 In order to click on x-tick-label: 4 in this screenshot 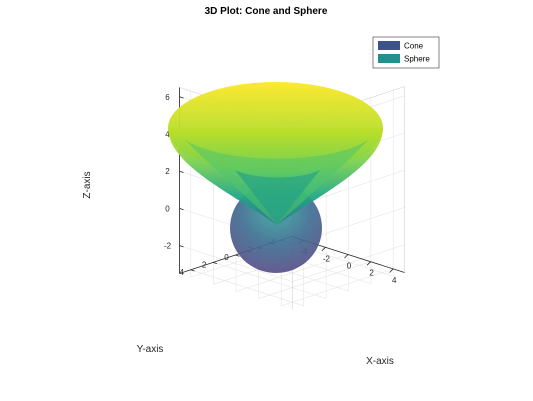, I will do `click(394, 280)`.